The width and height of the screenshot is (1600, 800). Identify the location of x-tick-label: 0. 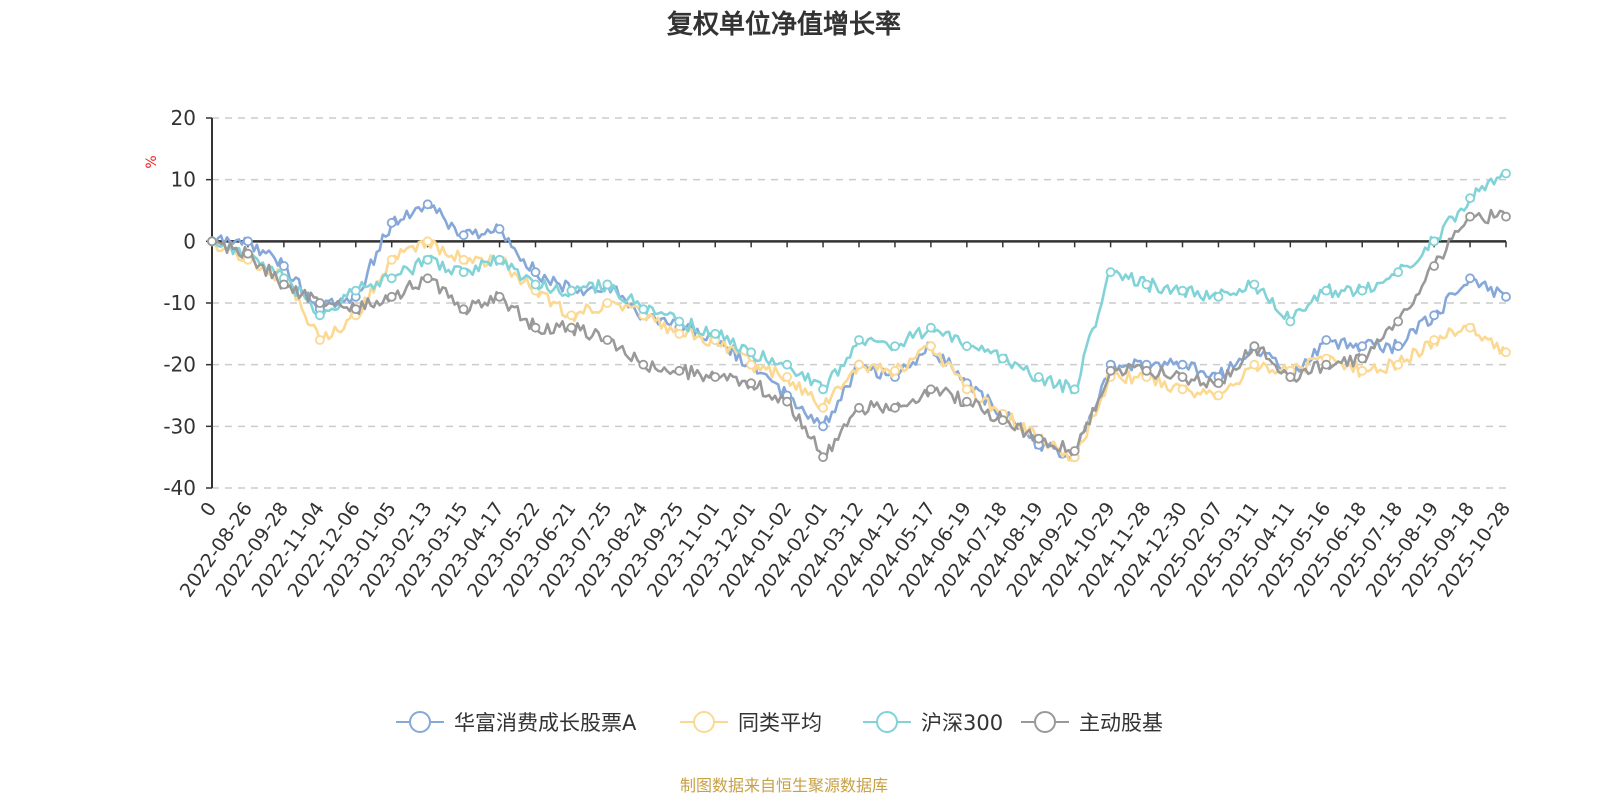
(208, 509).